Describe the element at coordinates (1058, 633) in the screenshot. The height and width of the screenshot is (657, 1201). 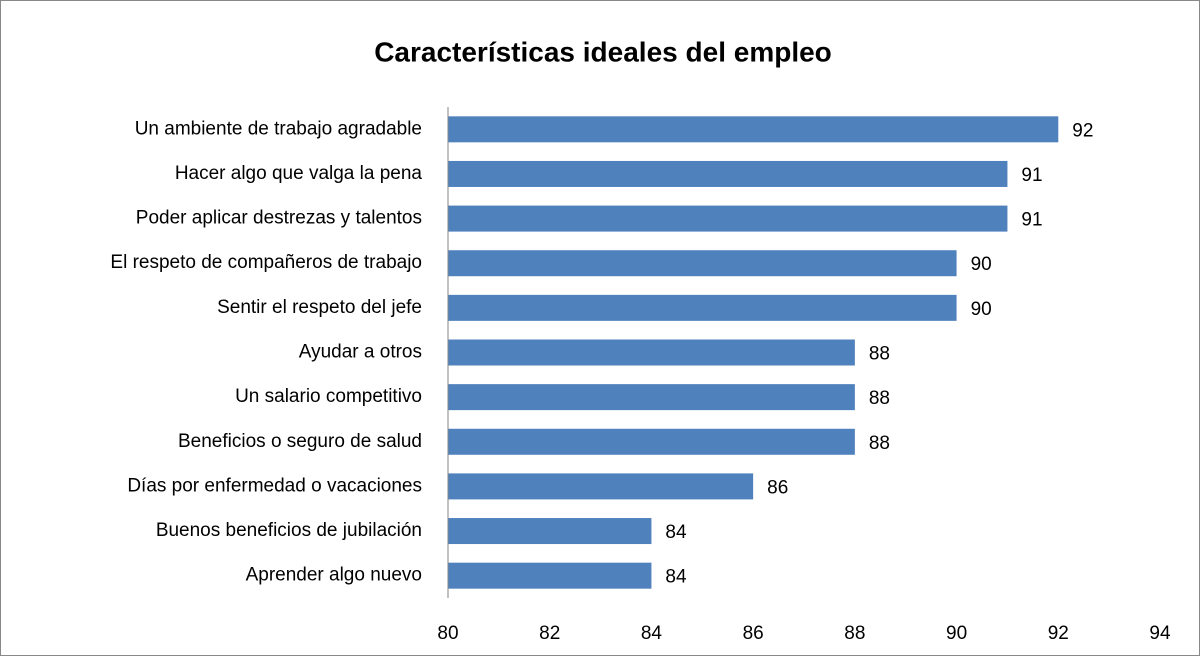
I see `x-tick-label: 92` at that location.